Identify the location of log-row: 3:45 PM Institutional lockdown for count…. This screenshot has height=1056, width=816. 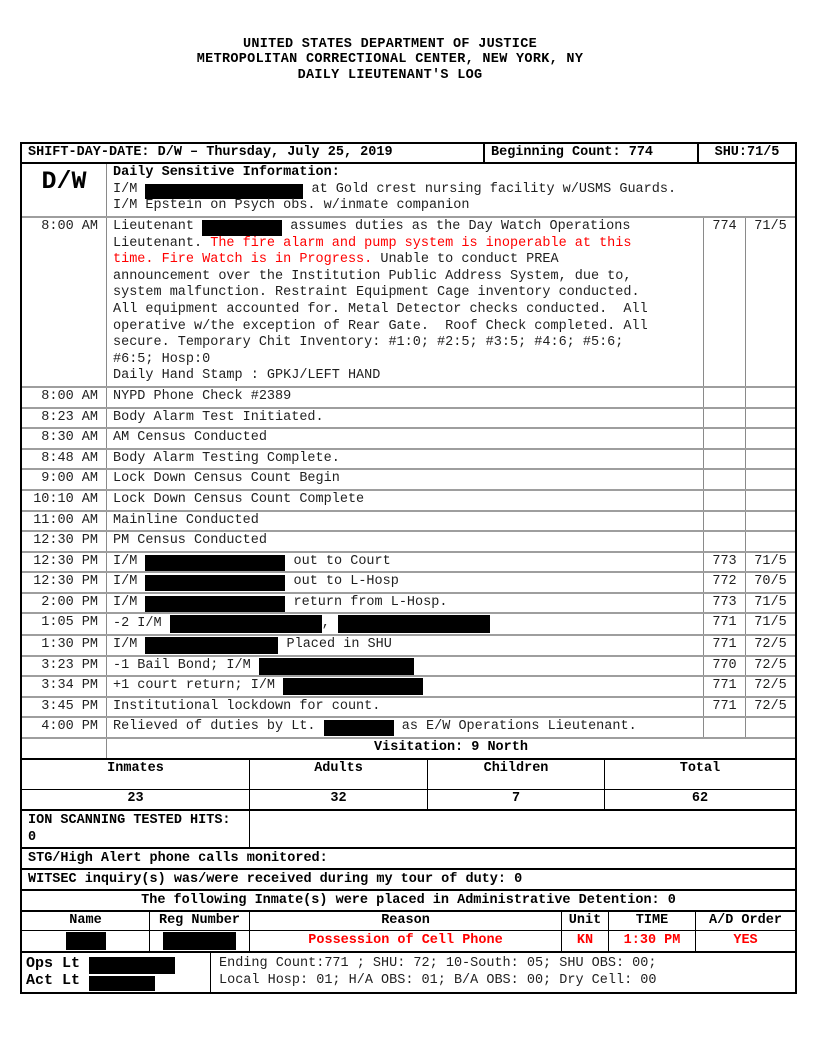
(408, 706).